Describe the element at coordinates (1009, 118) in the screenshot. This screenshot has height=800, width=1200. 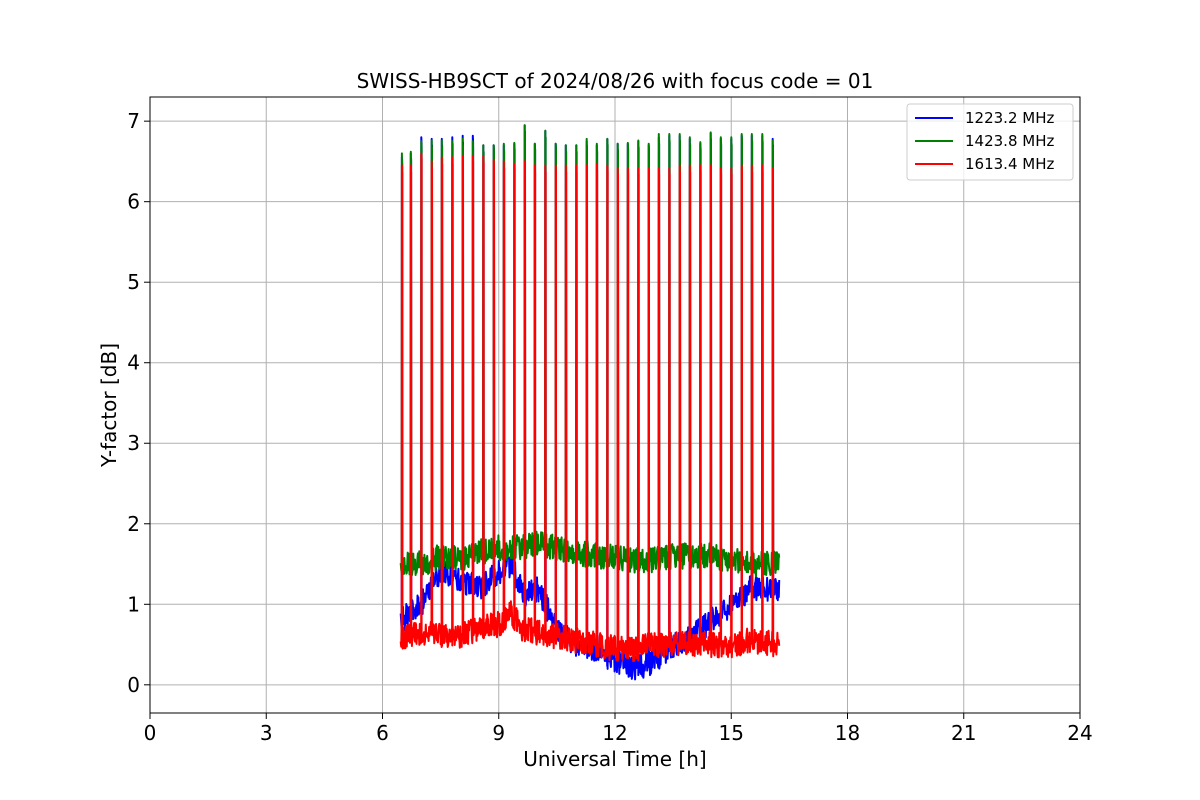
I see `legend-label: 1223.2 MHz` at that location.